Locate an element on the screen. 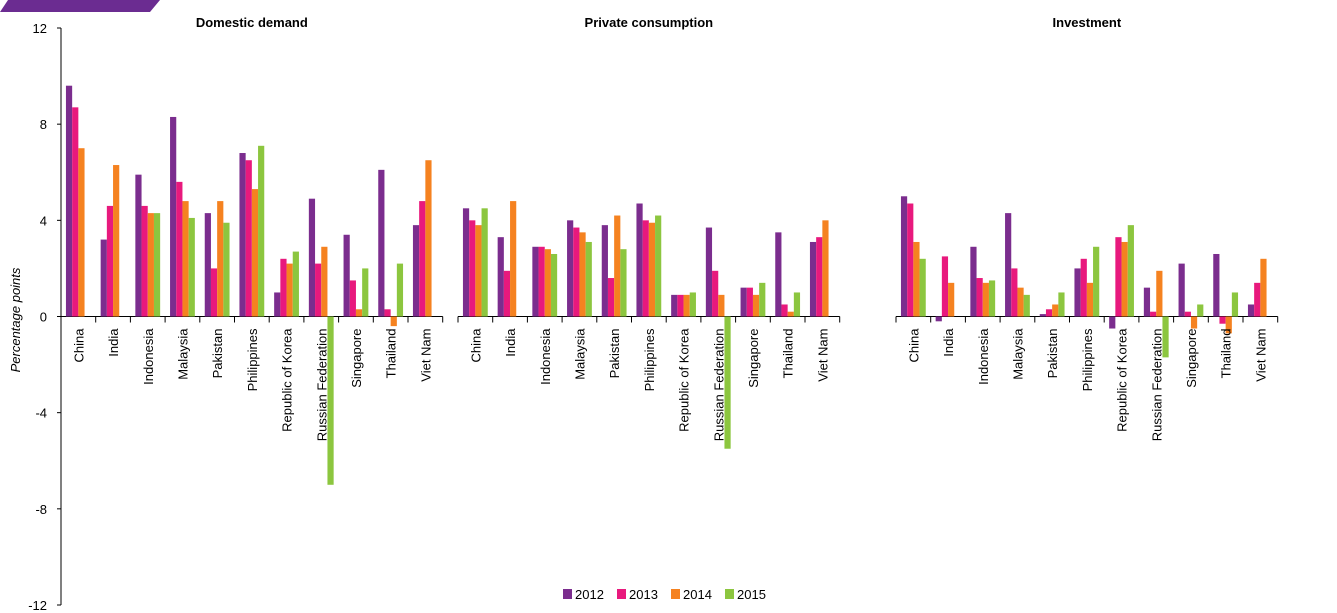  panel-title: Investment is located at coordinates (1087, 22).